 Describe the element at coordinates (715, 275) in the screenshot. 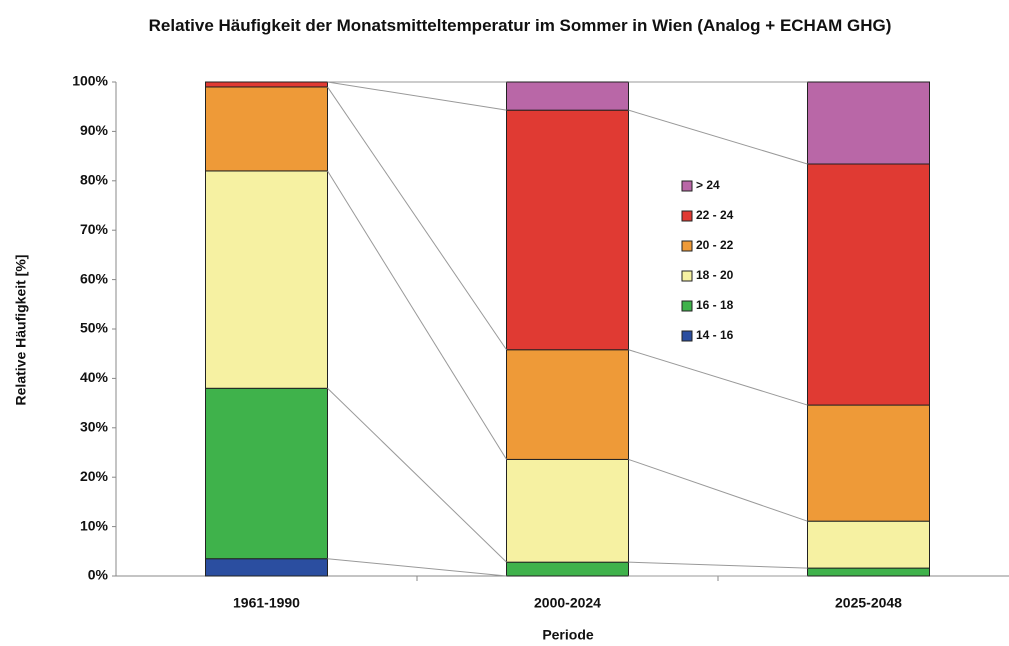

I see `legend-label: 18 - 20` at that location.